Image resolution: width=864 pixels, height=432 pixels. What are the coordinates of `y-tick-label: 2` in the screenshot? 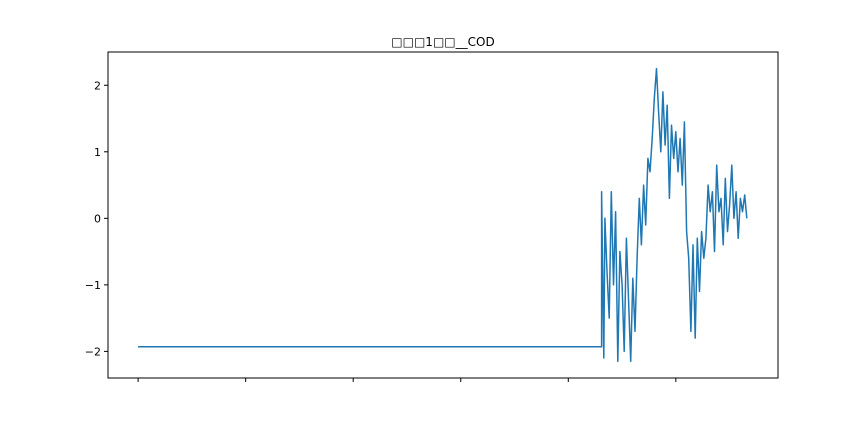 It's located at (97, 85).